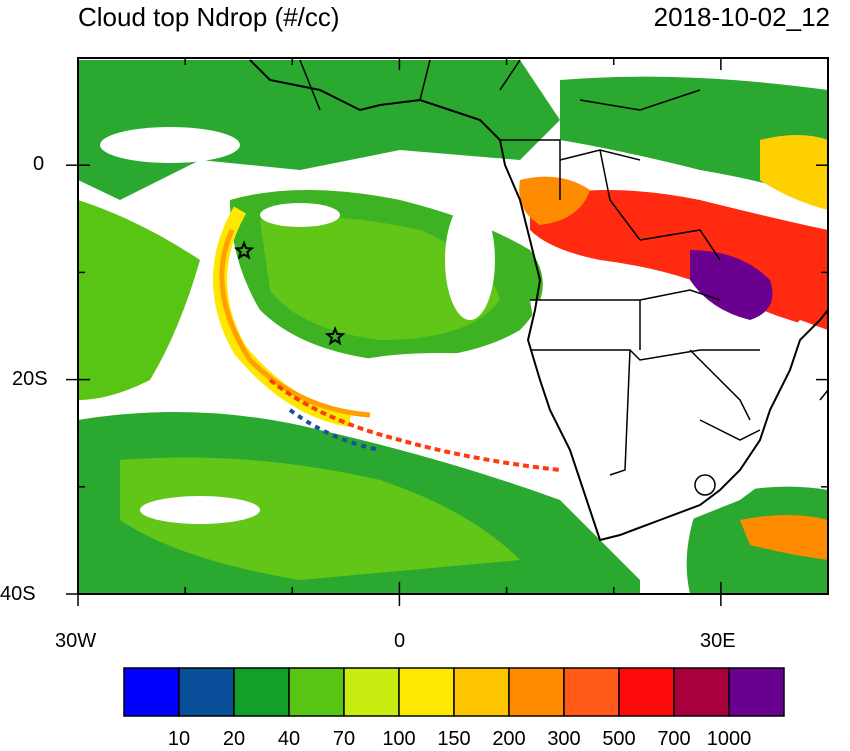  Describe the element at coordinates (741, 17) in the screenshot. I see `timestamp-label: 2018-10-02_12` at that location.